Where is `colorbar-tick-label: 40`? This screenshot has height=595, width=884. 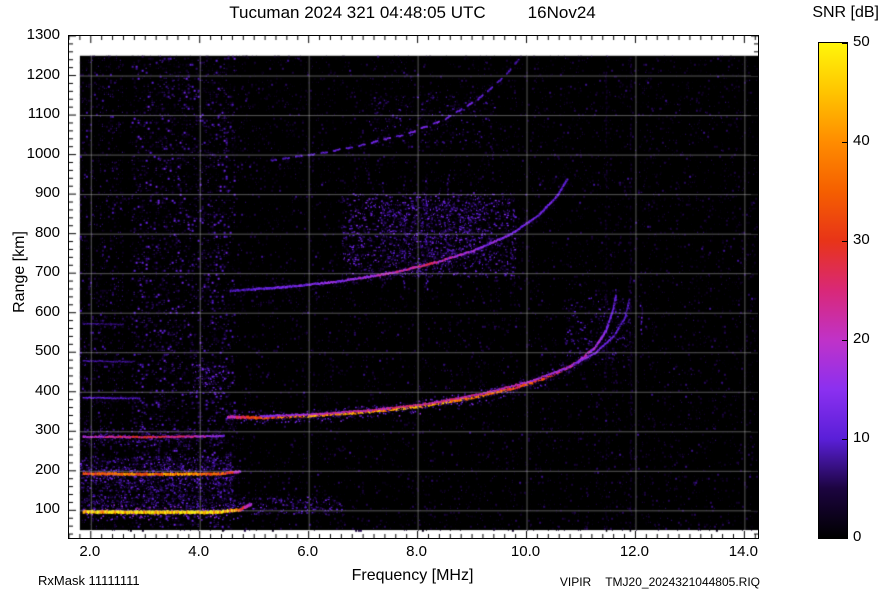 colorbar-tick-label: 40 is located at coordinates (861, 140).